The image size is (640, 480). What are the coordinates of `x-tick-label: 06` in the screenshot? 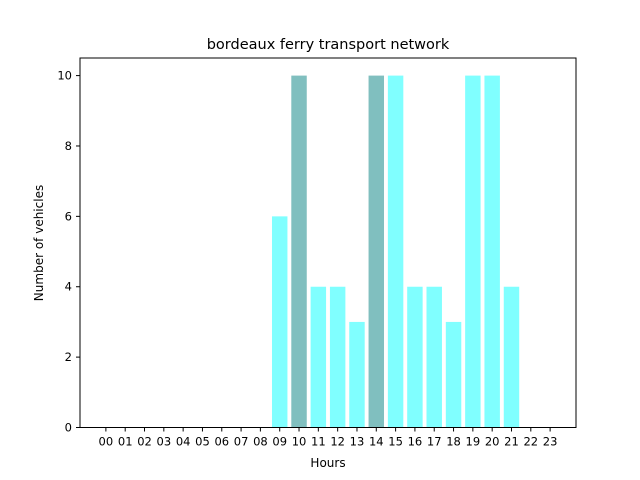 It's located at (221, 442).